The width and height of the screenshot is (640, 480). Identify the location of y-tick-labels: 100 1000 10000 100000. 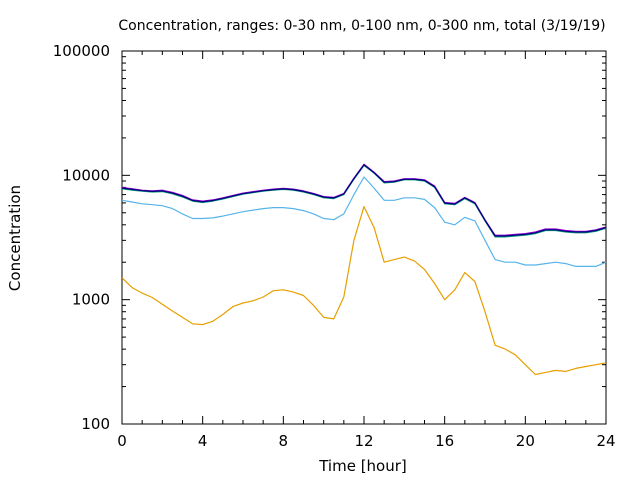
(81, 237).